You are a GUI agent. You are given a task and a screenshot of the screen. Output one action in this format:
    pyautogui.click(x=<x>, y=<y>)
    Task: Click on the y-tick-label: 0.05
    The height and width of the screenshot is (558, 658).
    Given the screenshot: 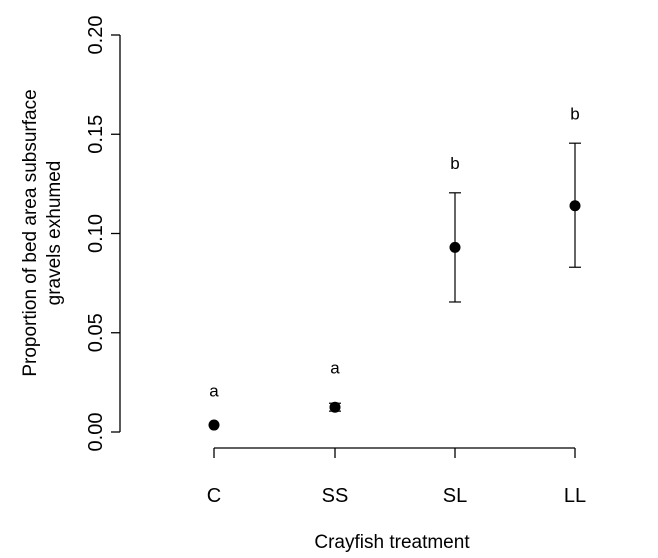 What is the action you would take?
    pyautogui.click(x=96, y=332)
    